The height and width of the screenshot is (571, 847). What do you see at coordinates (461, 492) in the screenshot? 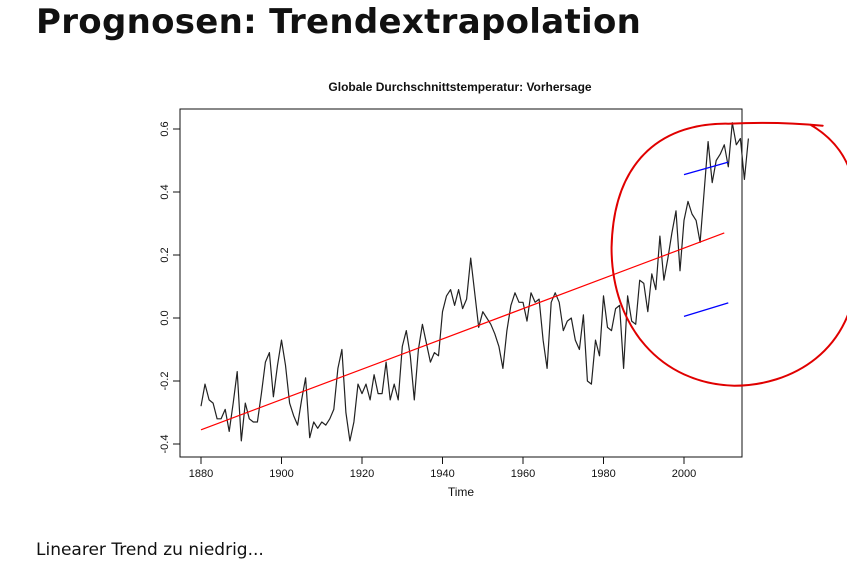
I see `x-axis-label: Time` at bounding box center [461, 492].